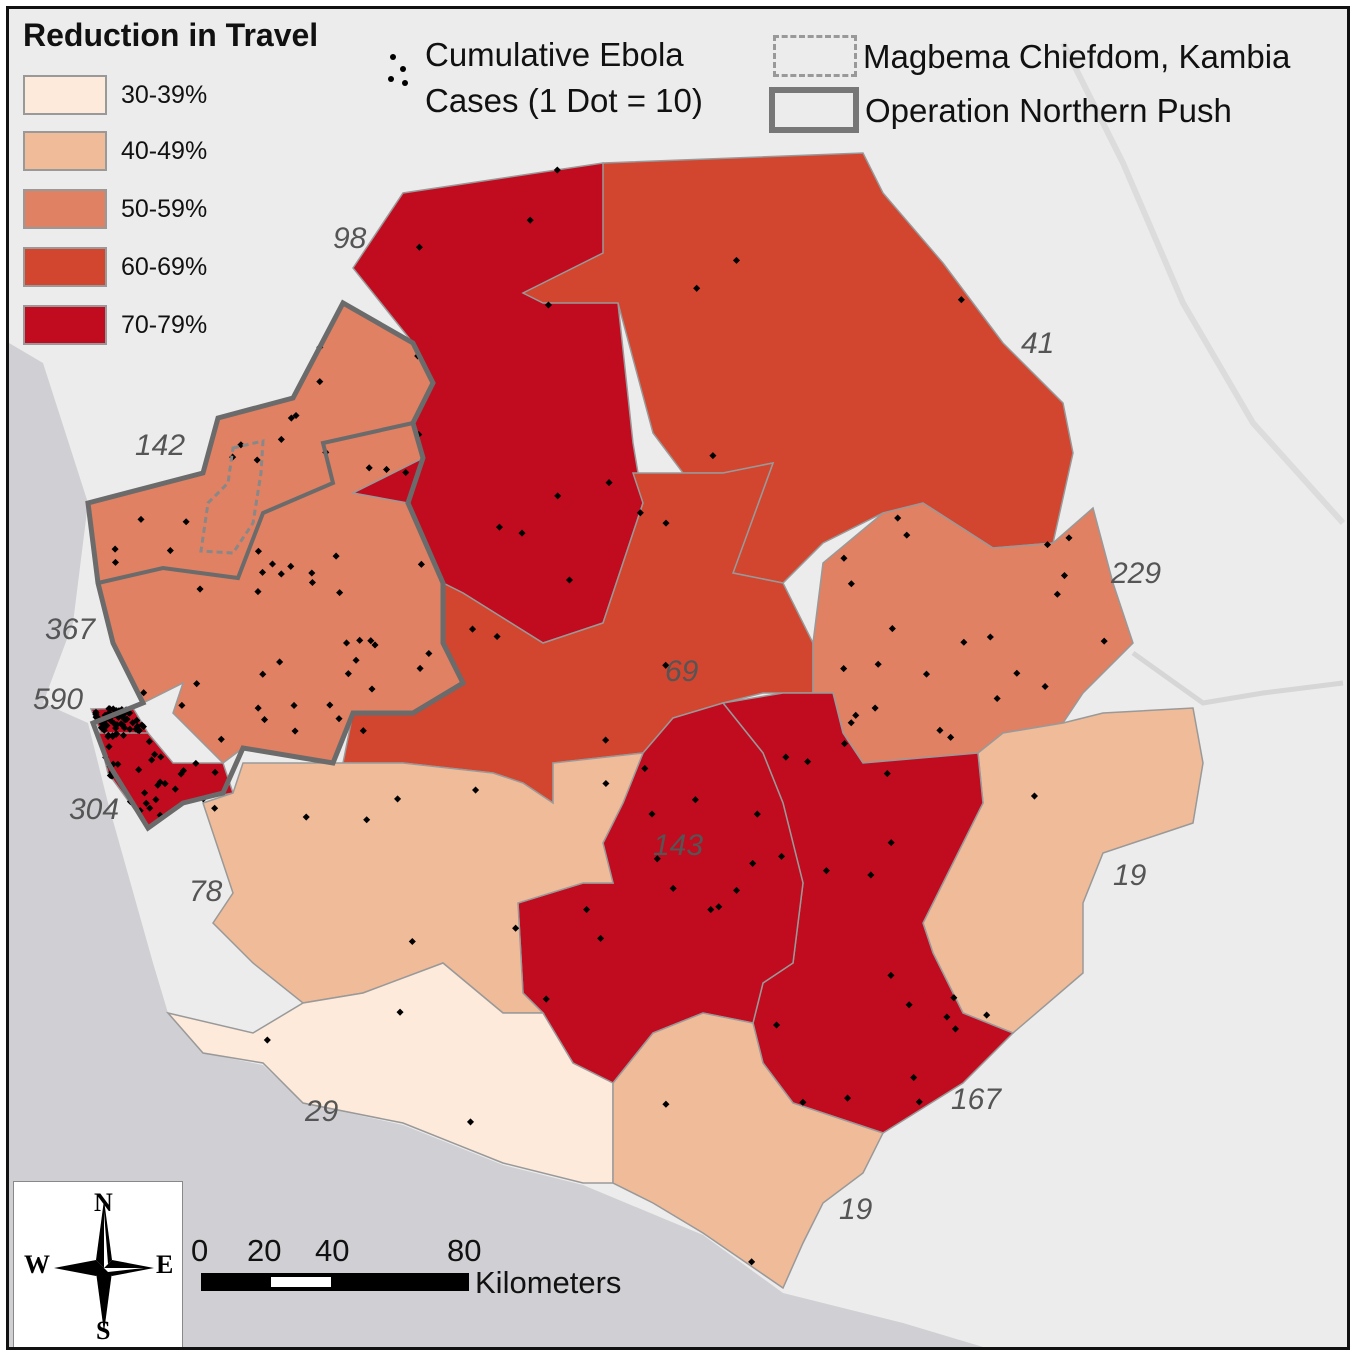 This screenshot has width=1360, height=1360. Describe the element at coordinates (115, 209) in the screenshot. I see `legend-item: 50-59%` at that location.